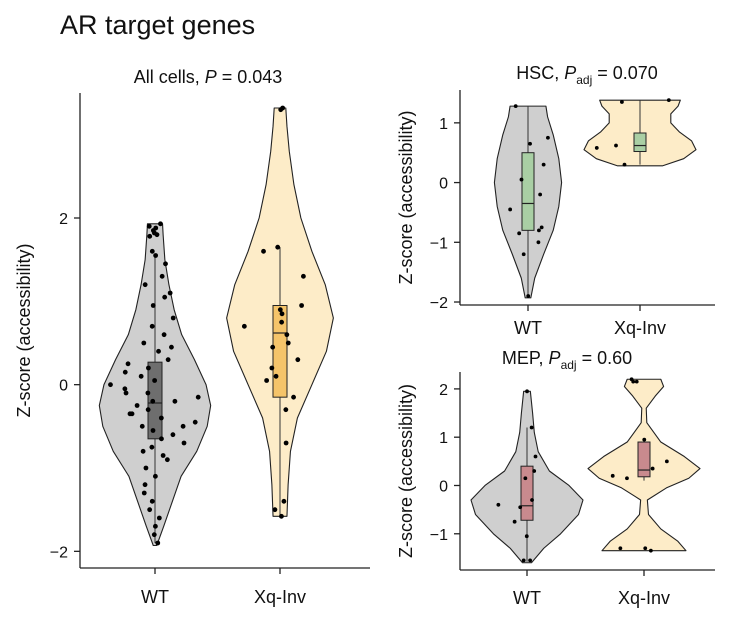  What do you see at coordinates (443, 124) in the screenshot?
I see `y-tick-label: 1` at bounding box center [443, 124].